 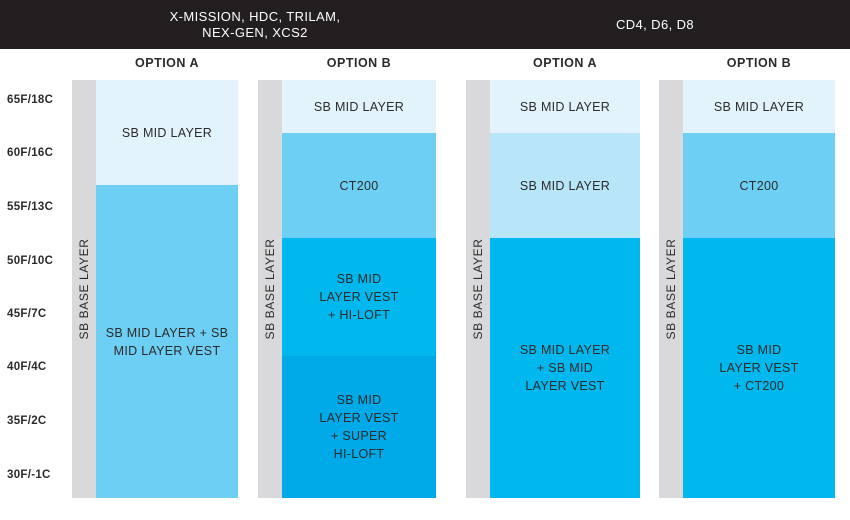 I want to click on temperature-label: 60F/16C, so click(x=30, y=153).